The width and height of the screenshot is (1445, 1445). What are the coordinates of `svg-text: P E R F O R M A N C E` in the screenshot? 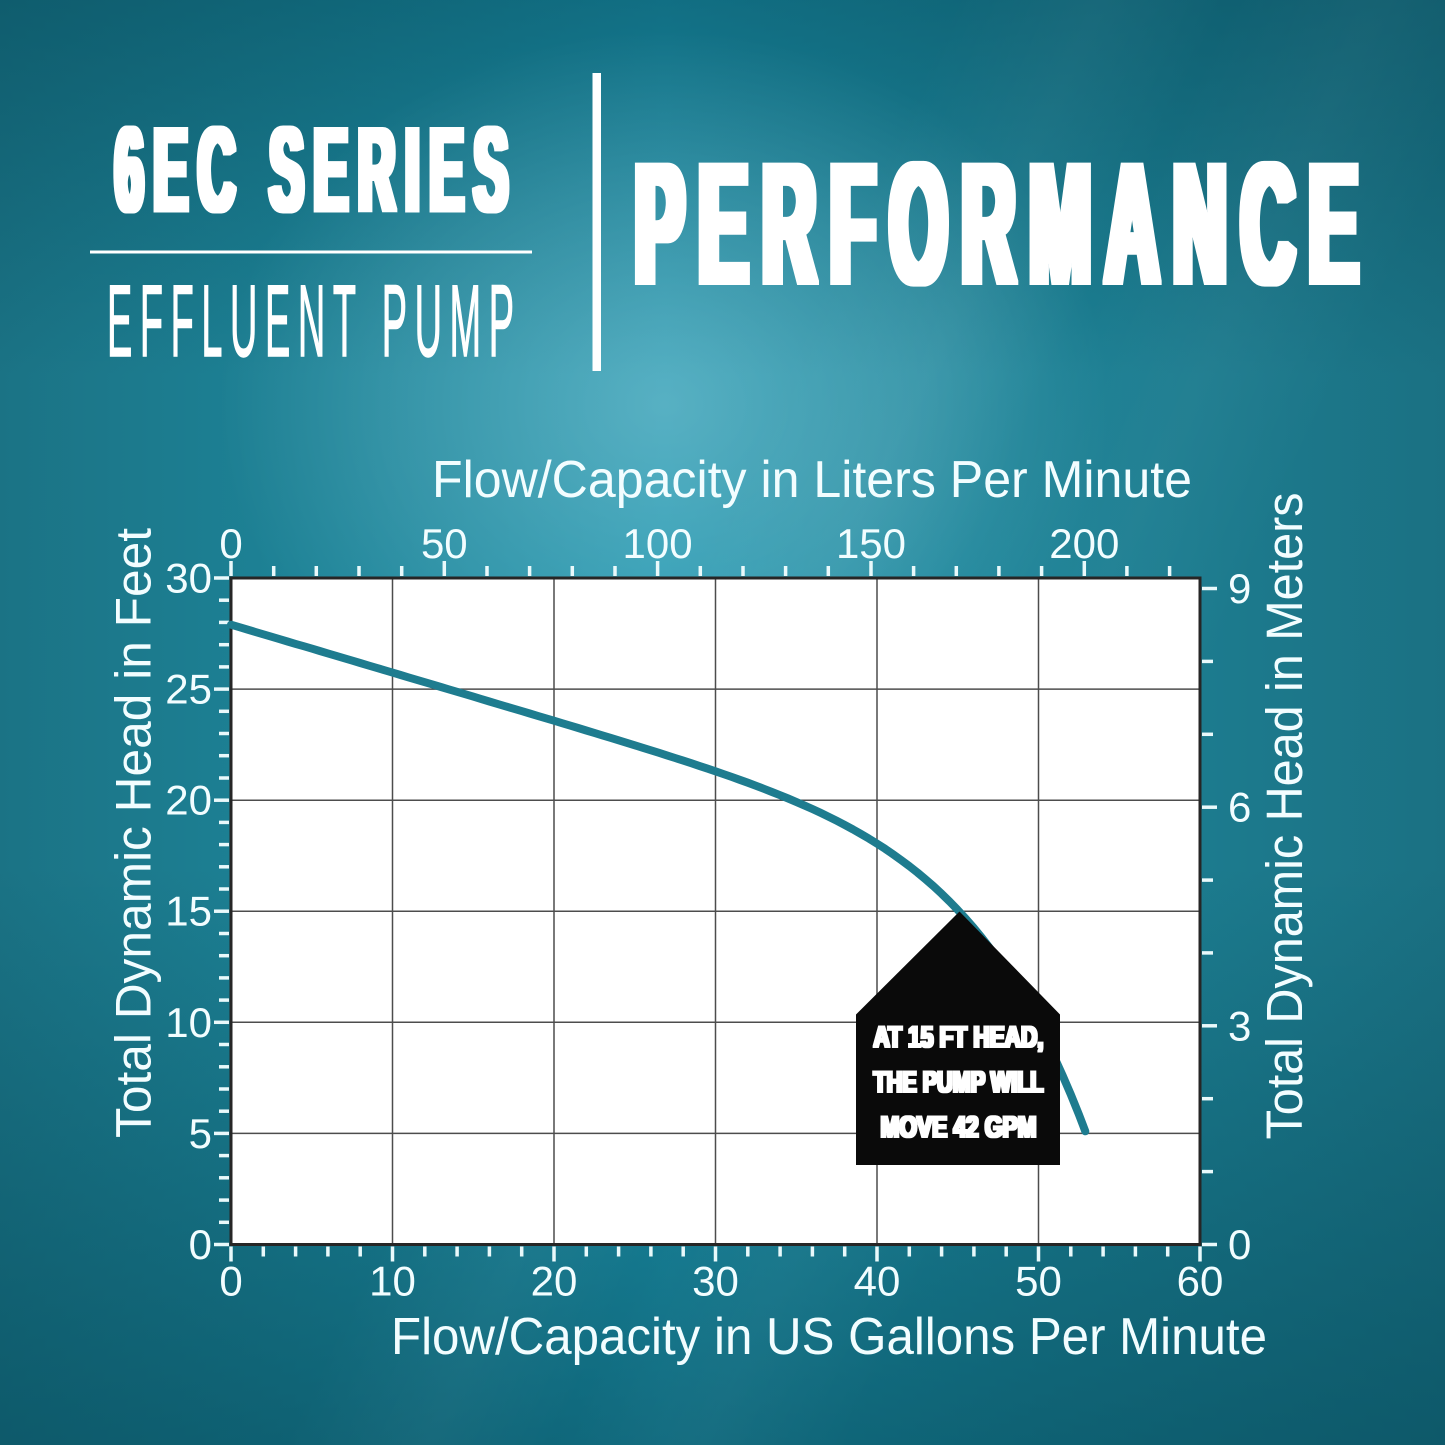 It's located at (996, 224).